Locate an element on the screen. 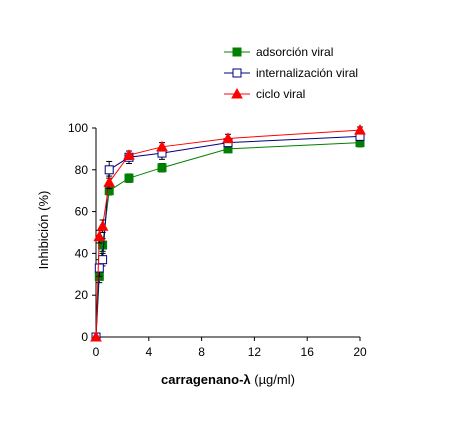 The height and width of the screenshot is (442, 470). x-axis-label-main: carragenano-λ is located at coordinates (206, 379).